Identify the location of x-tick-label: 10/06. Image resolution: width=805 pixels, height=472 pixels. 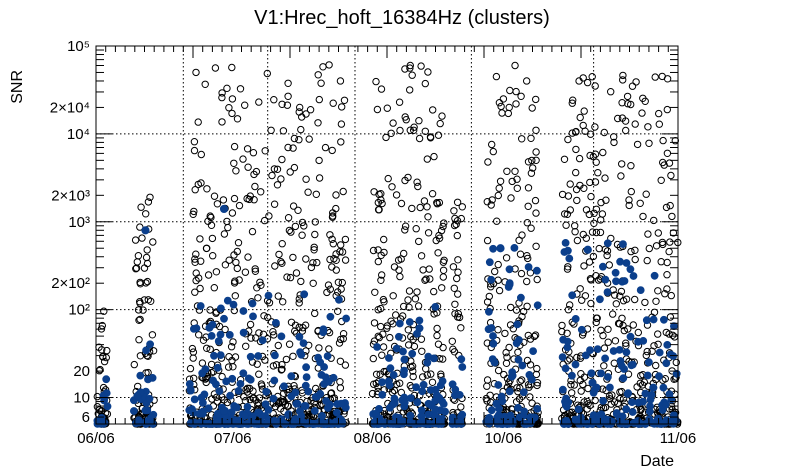
(504, 438).